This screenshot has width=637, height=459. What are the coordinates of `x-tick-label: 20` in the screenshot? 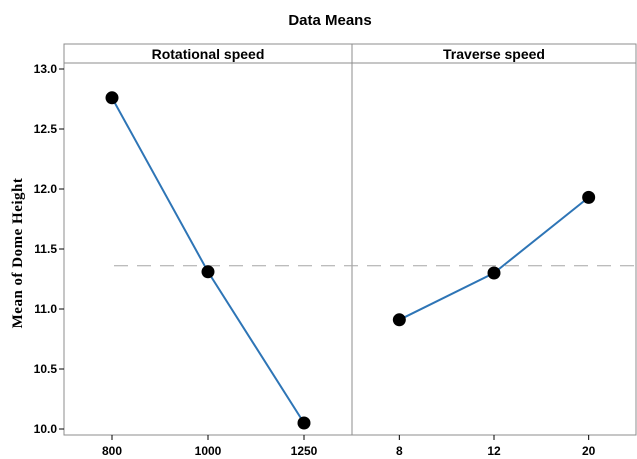 It's located at (589, 451).